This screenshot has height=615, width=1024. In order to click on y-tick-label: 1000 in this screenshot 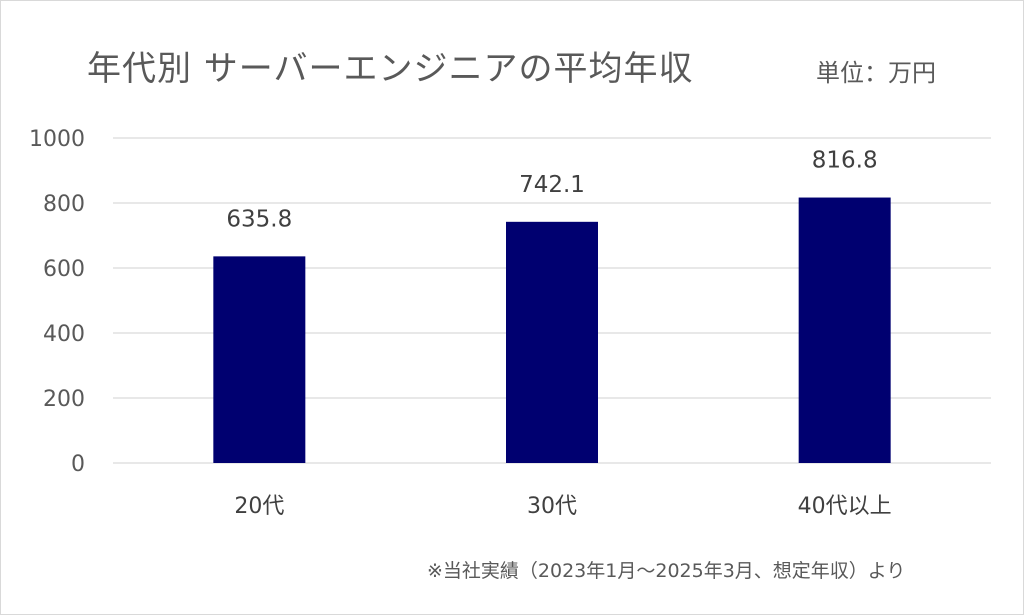, I will do `click(57, 139)`.